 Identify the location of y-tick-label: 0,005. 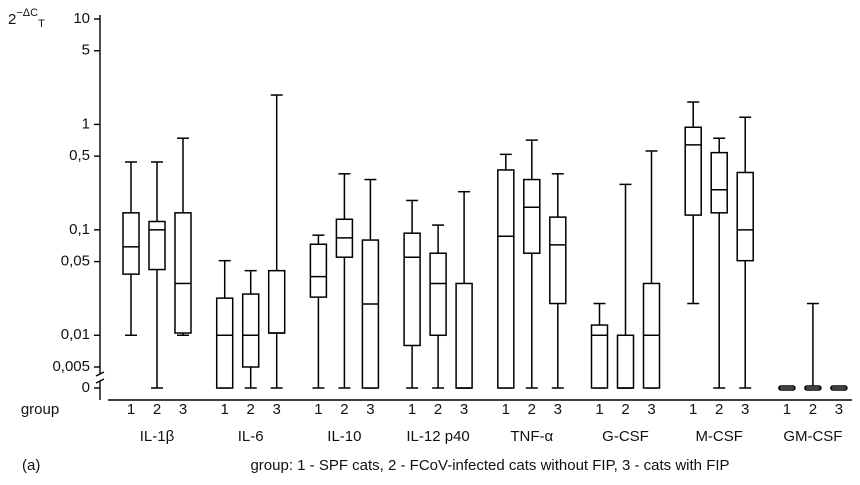
(71, 366).